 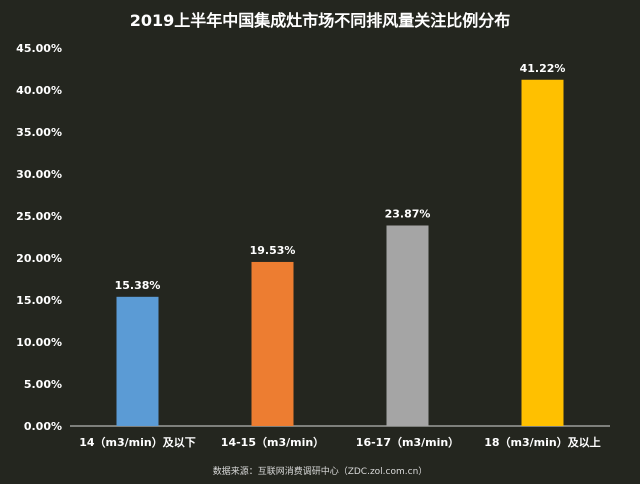 What do you see at coordinates (39, 258) in the screenshot?
I see `y-tick-label: 20.00%` at bounding box center [39, 258].